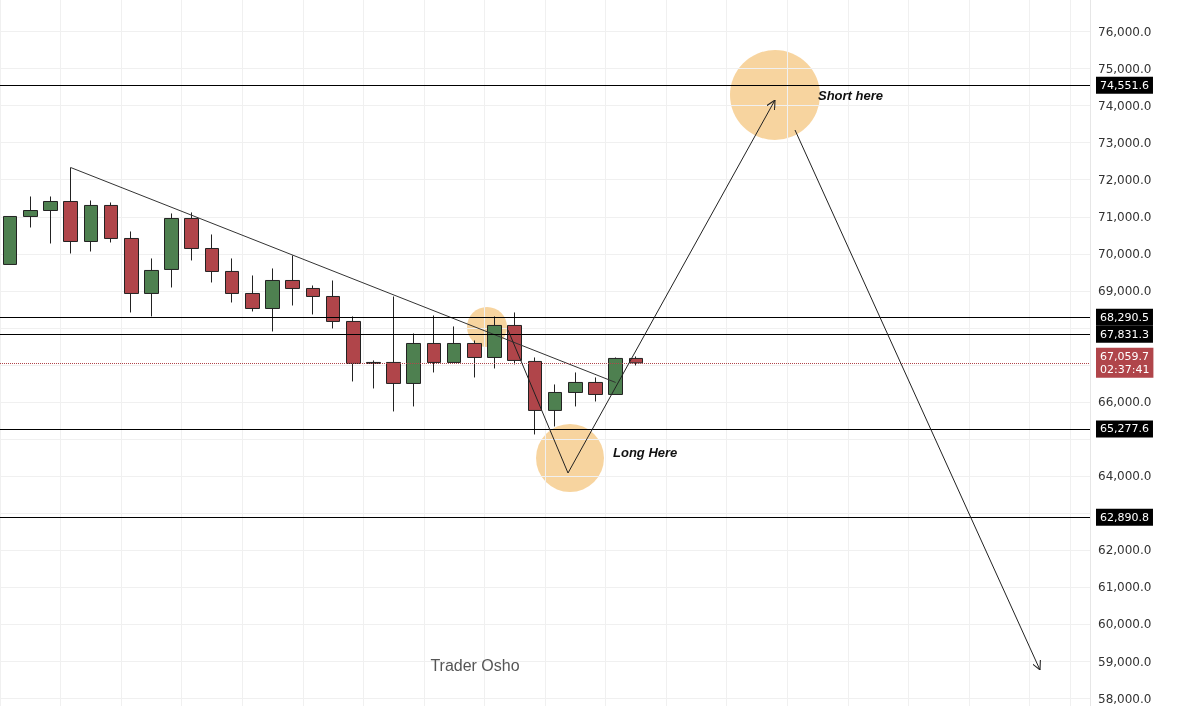 The height and width of the screenshot is (706, 1200). I want to click on y-tick-label: 74,000.0, so click(1125, 105).